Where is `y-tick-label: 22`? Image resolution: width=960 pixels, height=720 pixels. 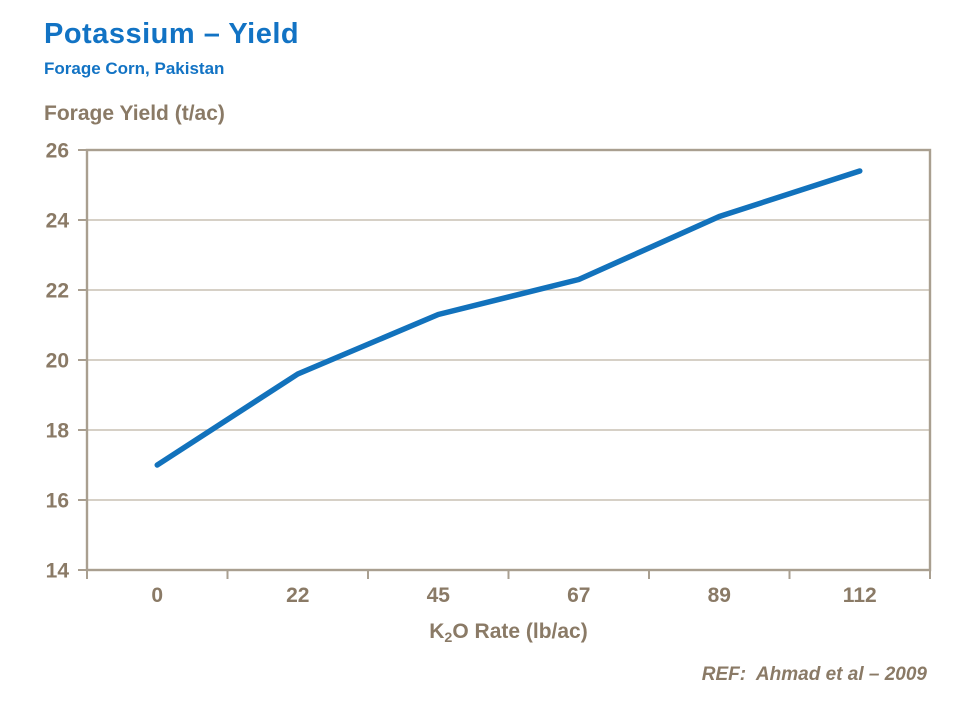 y-tick-label: 22 is located at coordinates (57, 291).